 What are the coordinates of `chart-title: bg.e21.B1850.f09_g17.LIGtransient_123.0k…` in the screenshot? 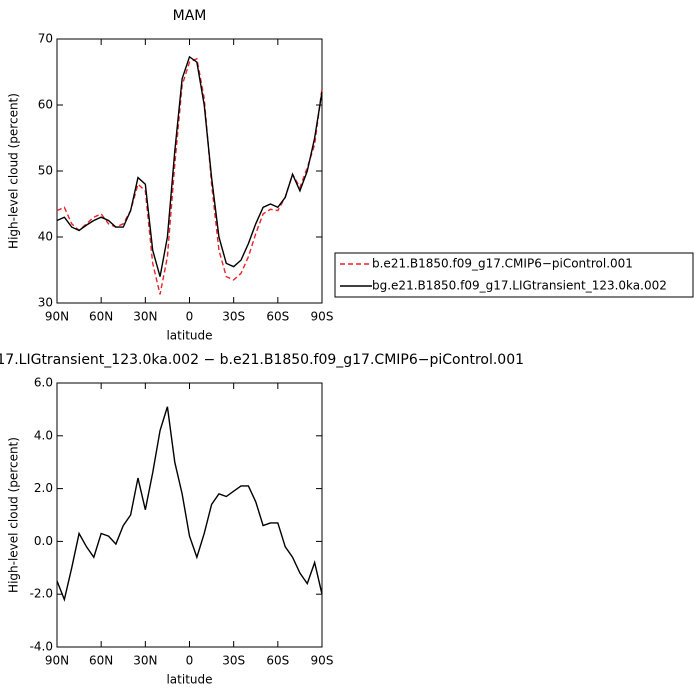 It's located at (262, 360).